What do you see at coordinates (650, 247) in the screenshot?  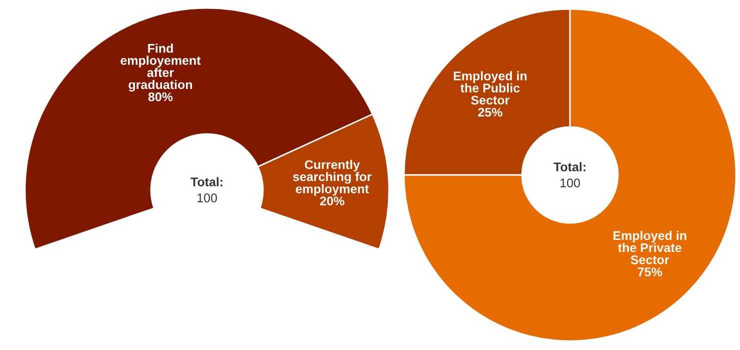 I see `slice-label: Employed in the Private Sector` at bounding box center [650, 247].